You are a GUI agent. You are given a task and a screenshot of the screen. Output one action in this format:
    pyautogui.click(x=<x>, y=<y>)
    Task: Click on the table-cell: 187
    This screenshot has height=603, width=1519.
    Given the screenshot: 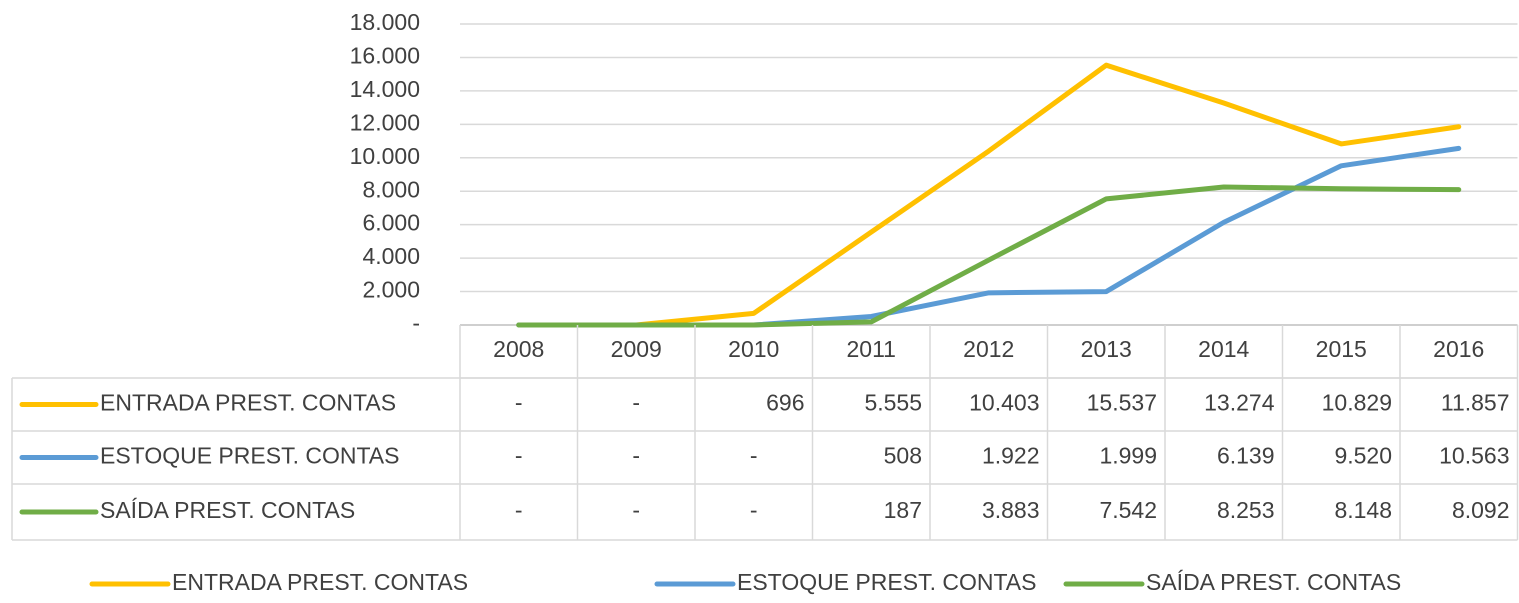 What is the action you would take?
    pyautogui.click(x=903, y=510)
    